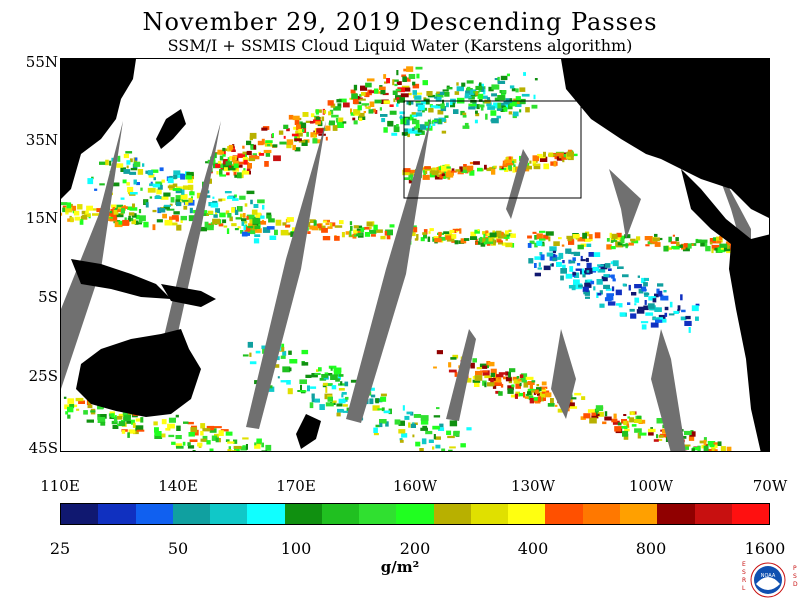  What do you see at coordinates (178, 486) in the screenshot?
I see `lon-label-140e: 140E` at bounding box center [178, 486].